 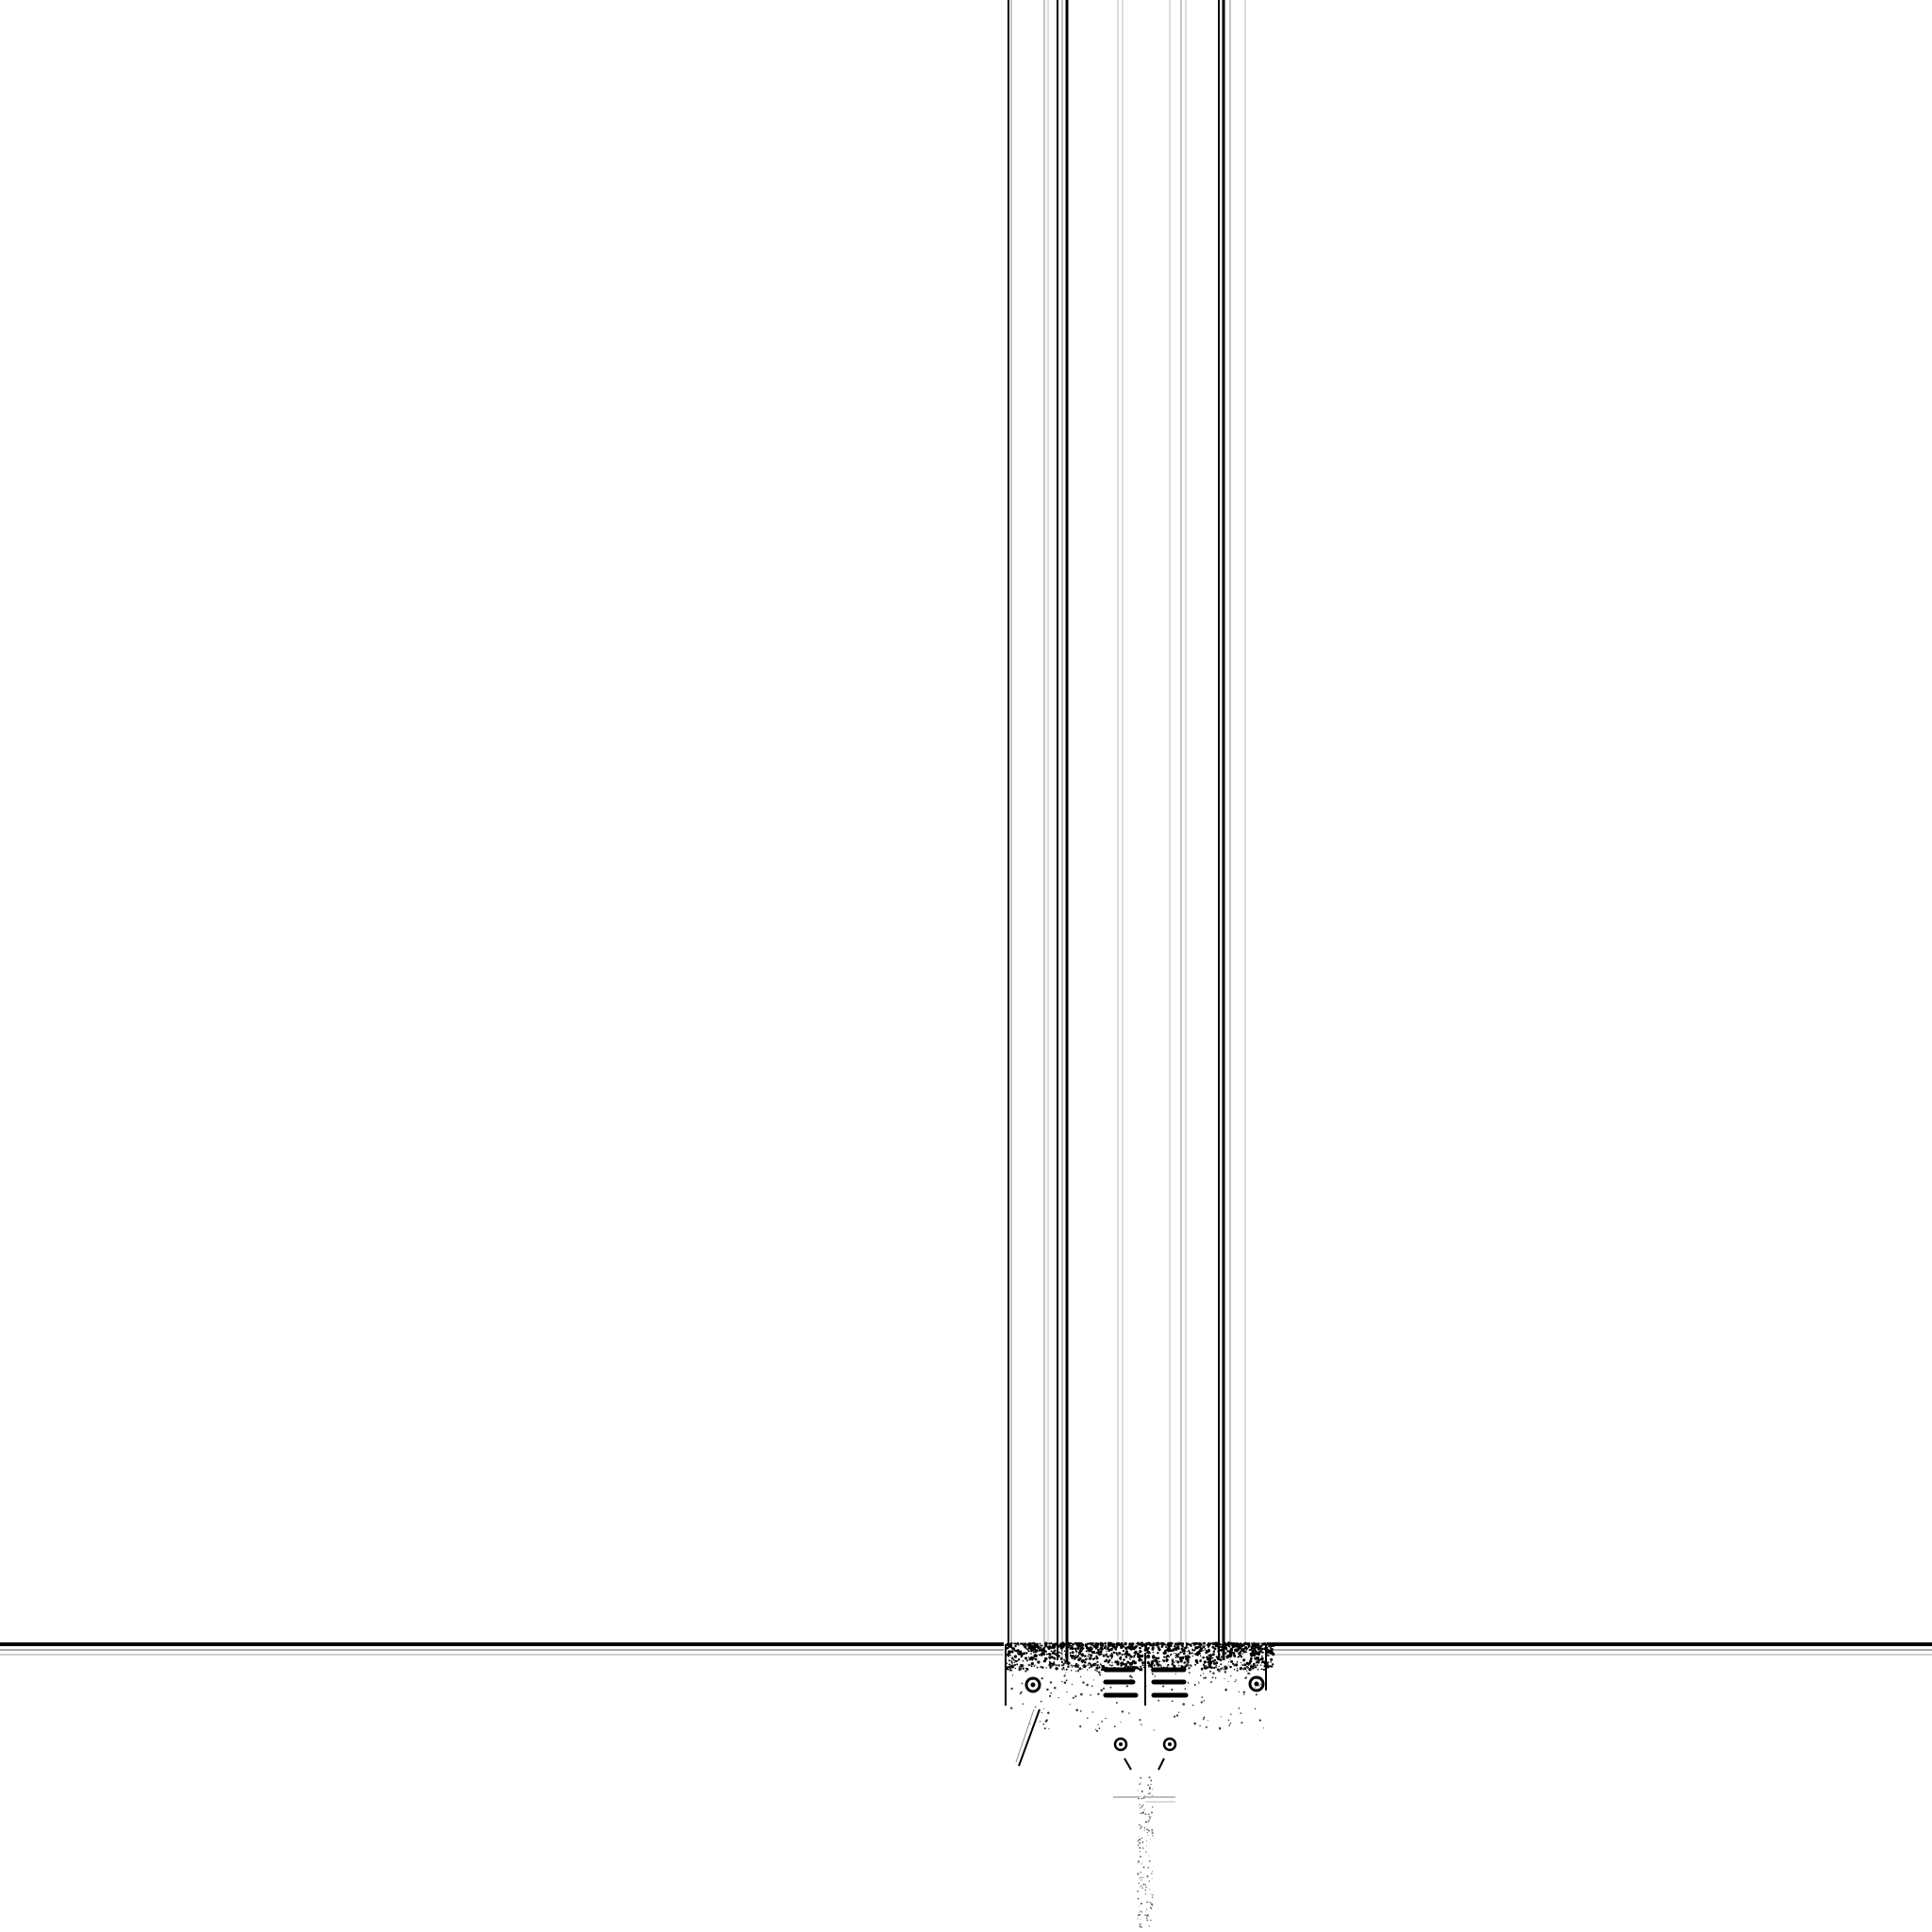 What do you see at coordinates (1140, 1785) in the screenshot?
I see `junction-speckle` at bounding box center [1140, 1785].